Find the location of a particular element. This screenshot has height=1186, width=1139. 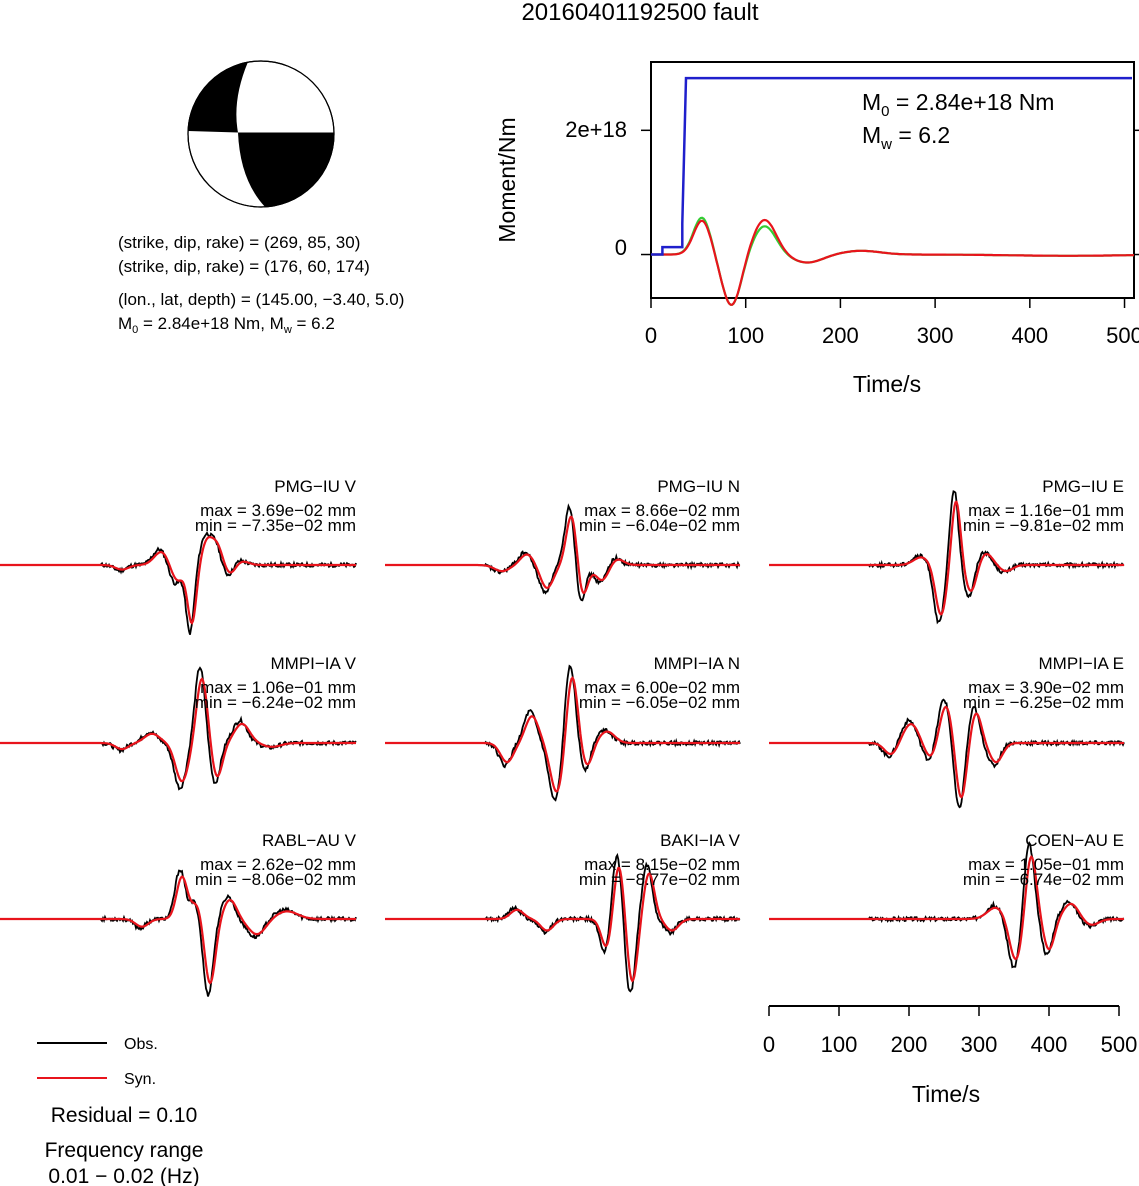

frequency-title: Frequency range is located at coordinates (124, 1150).